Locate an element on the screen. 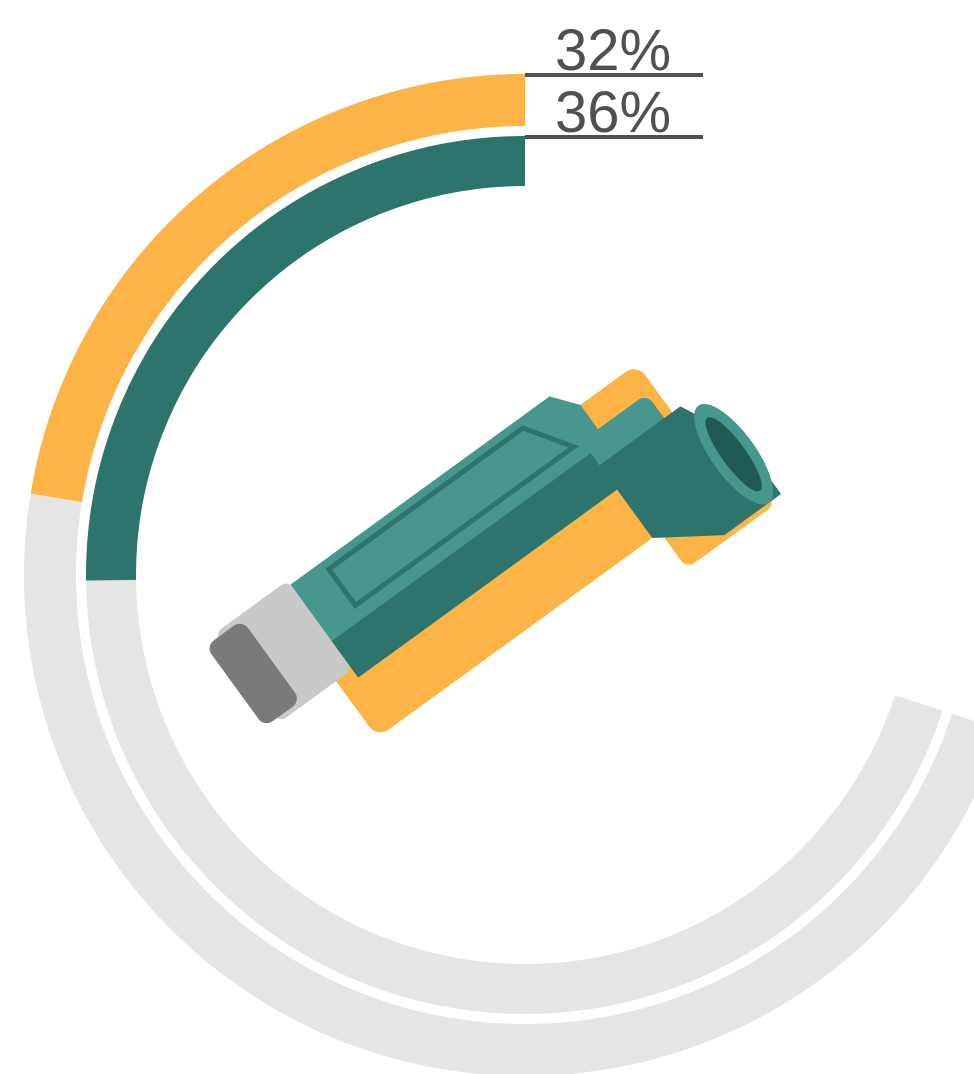  inhaler-panel is located at coordinates (452, 517).